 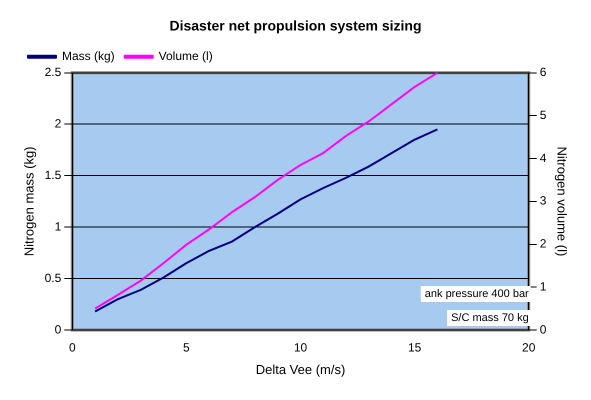 What do you see at coordinates (53, 72) in the screenshot?
I see `y-tick-label: 2.5` at bounding box center [53, 72].